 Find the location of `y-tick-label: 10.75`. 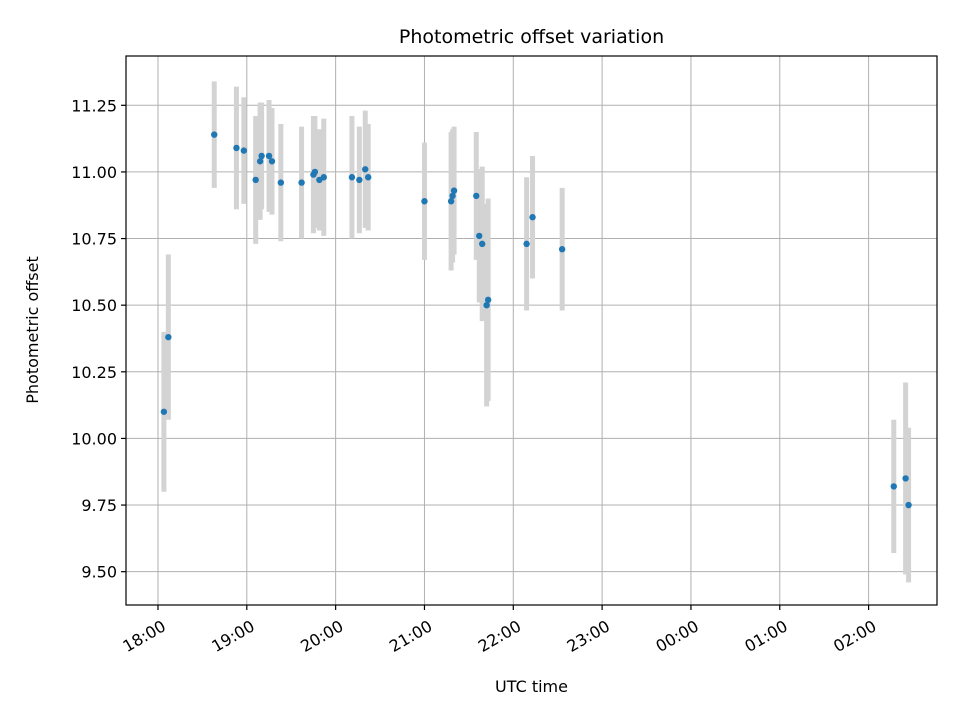

y-tick-label: 10.75 is located at coordinates (94, 239).